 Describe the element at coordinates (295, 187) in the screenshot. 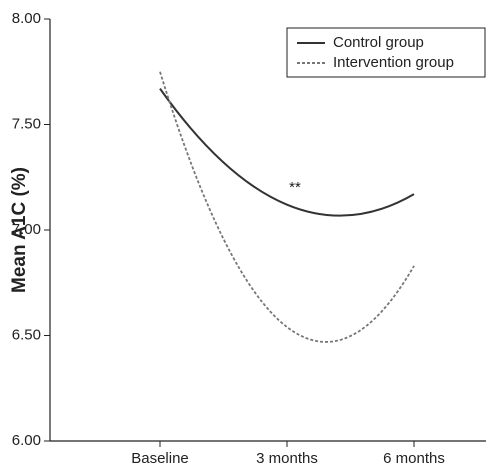

I see `annotation: **` at that location.